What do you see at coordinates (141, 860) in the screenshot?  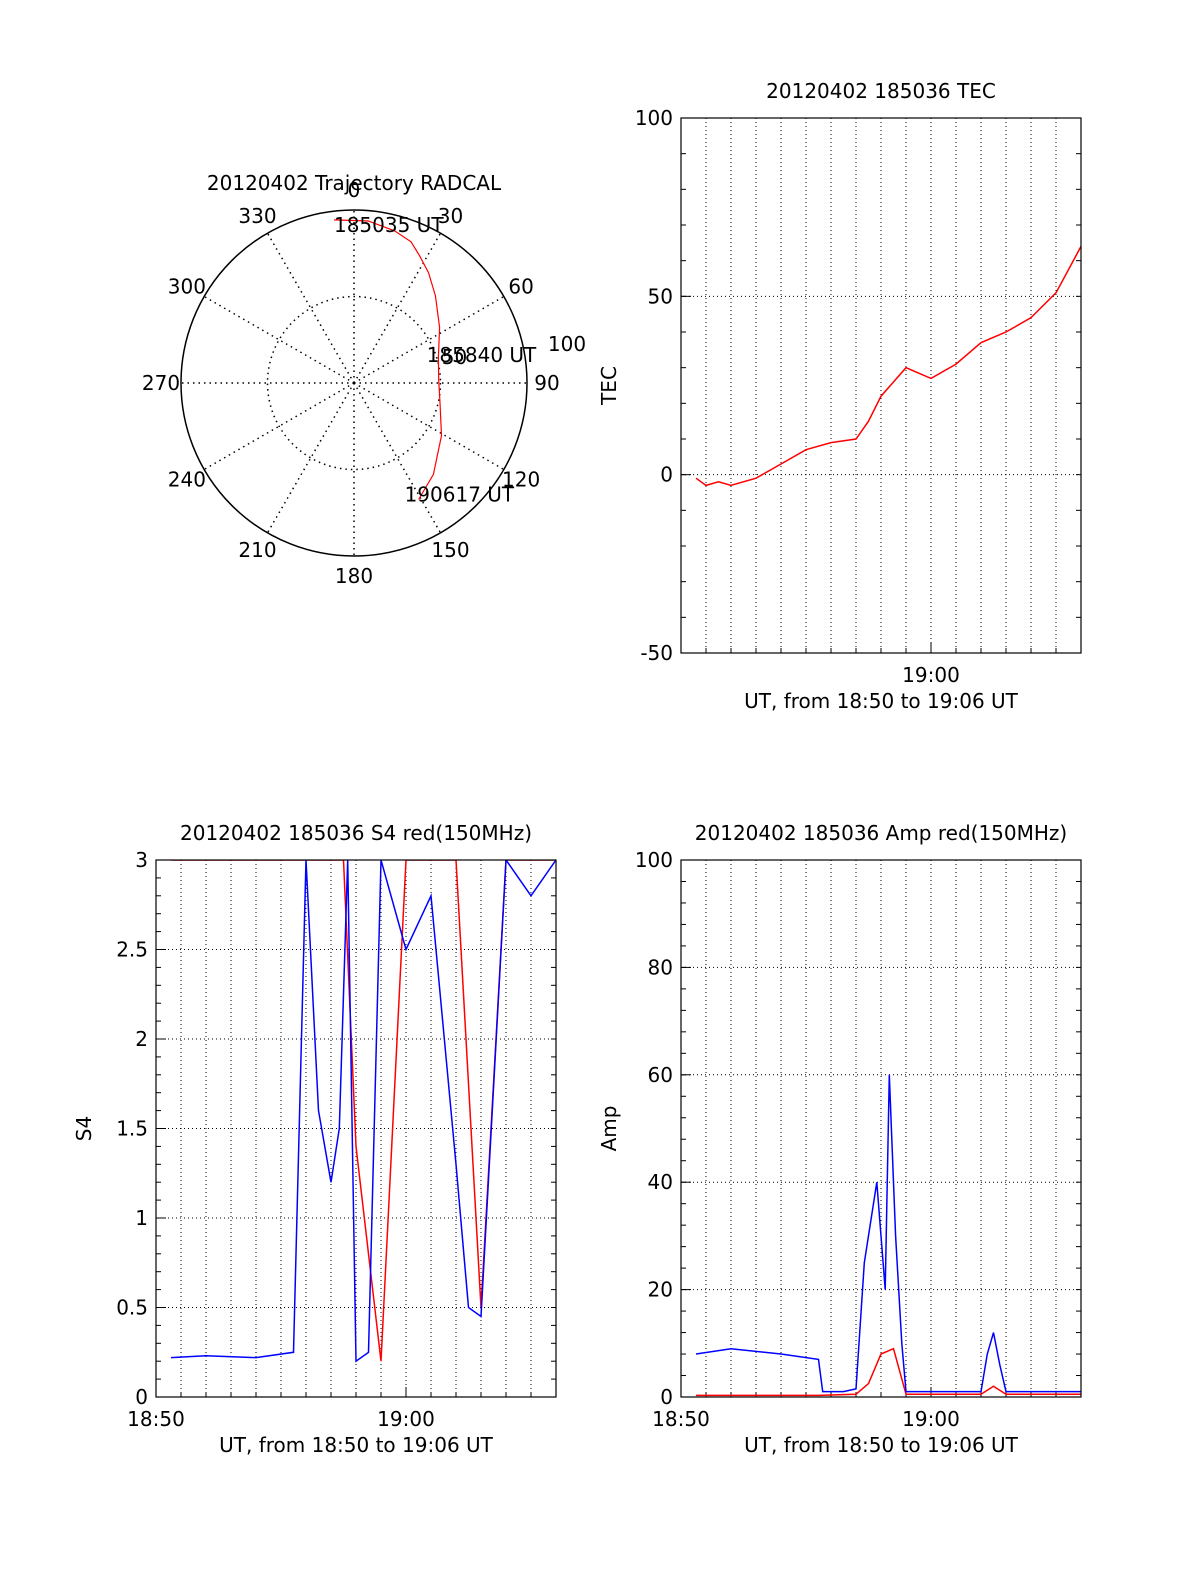 I see `s4-ytick-label: 3` at bounding box center [141, 860].